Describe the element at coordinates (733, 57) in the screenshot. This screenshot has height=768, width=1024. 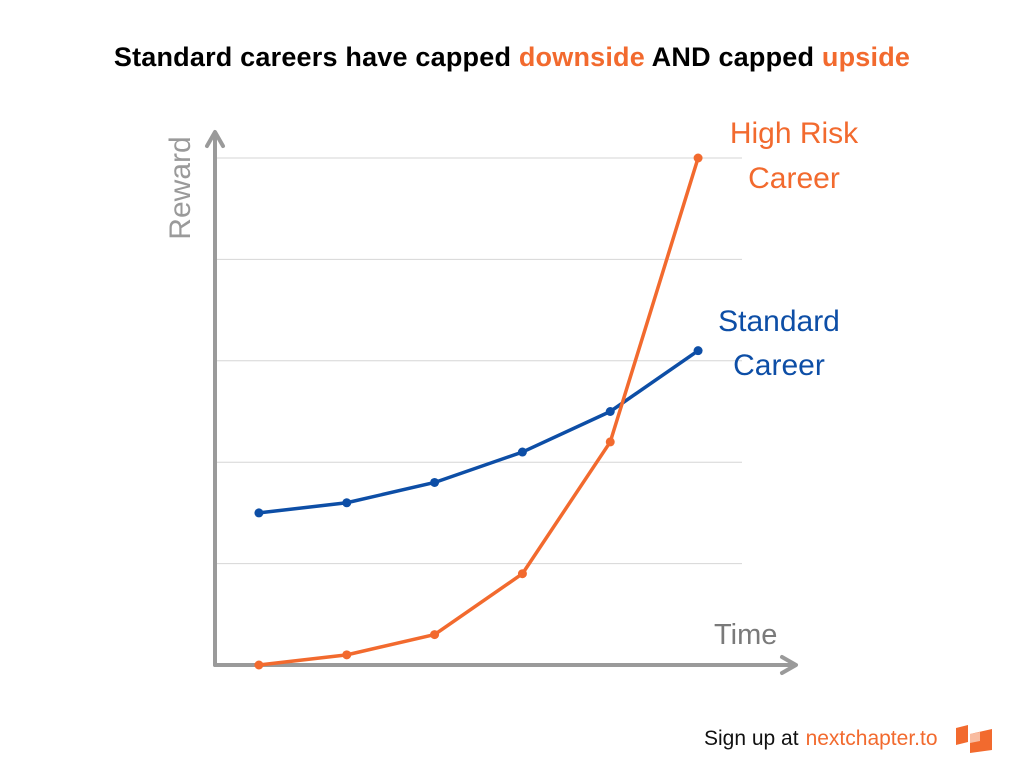
I see `title-part-2: AND capped` at that location.